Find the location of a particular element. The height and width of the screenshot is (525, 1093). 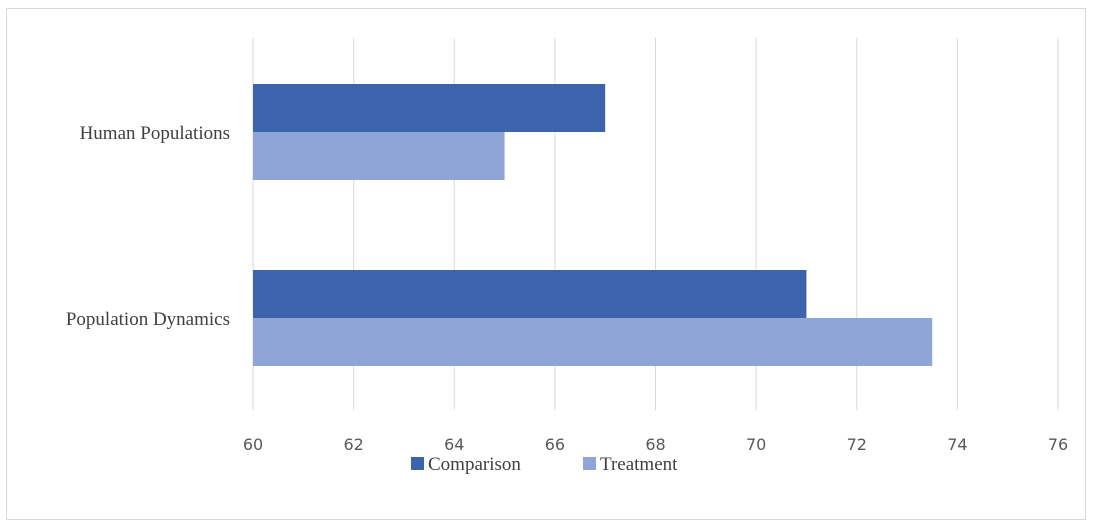

x-tick-label: 76 is located at coordinates (1058, 444).